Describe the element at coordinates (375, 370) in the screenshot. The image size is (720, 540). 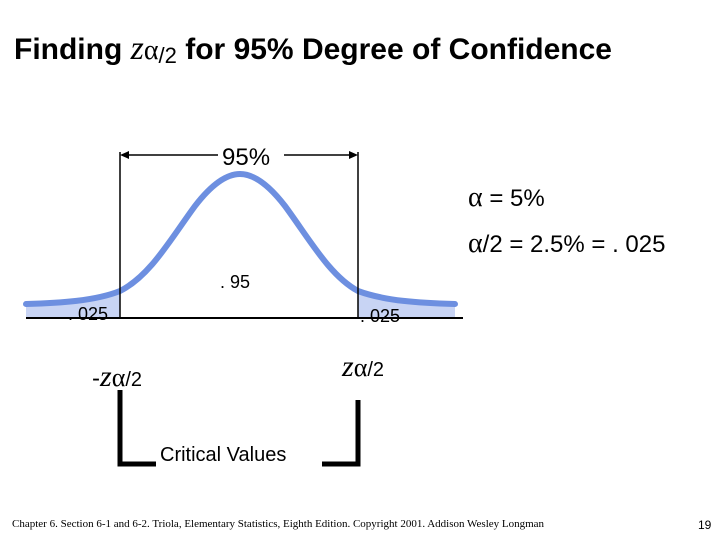
I see `pos-half: /2` at that location.